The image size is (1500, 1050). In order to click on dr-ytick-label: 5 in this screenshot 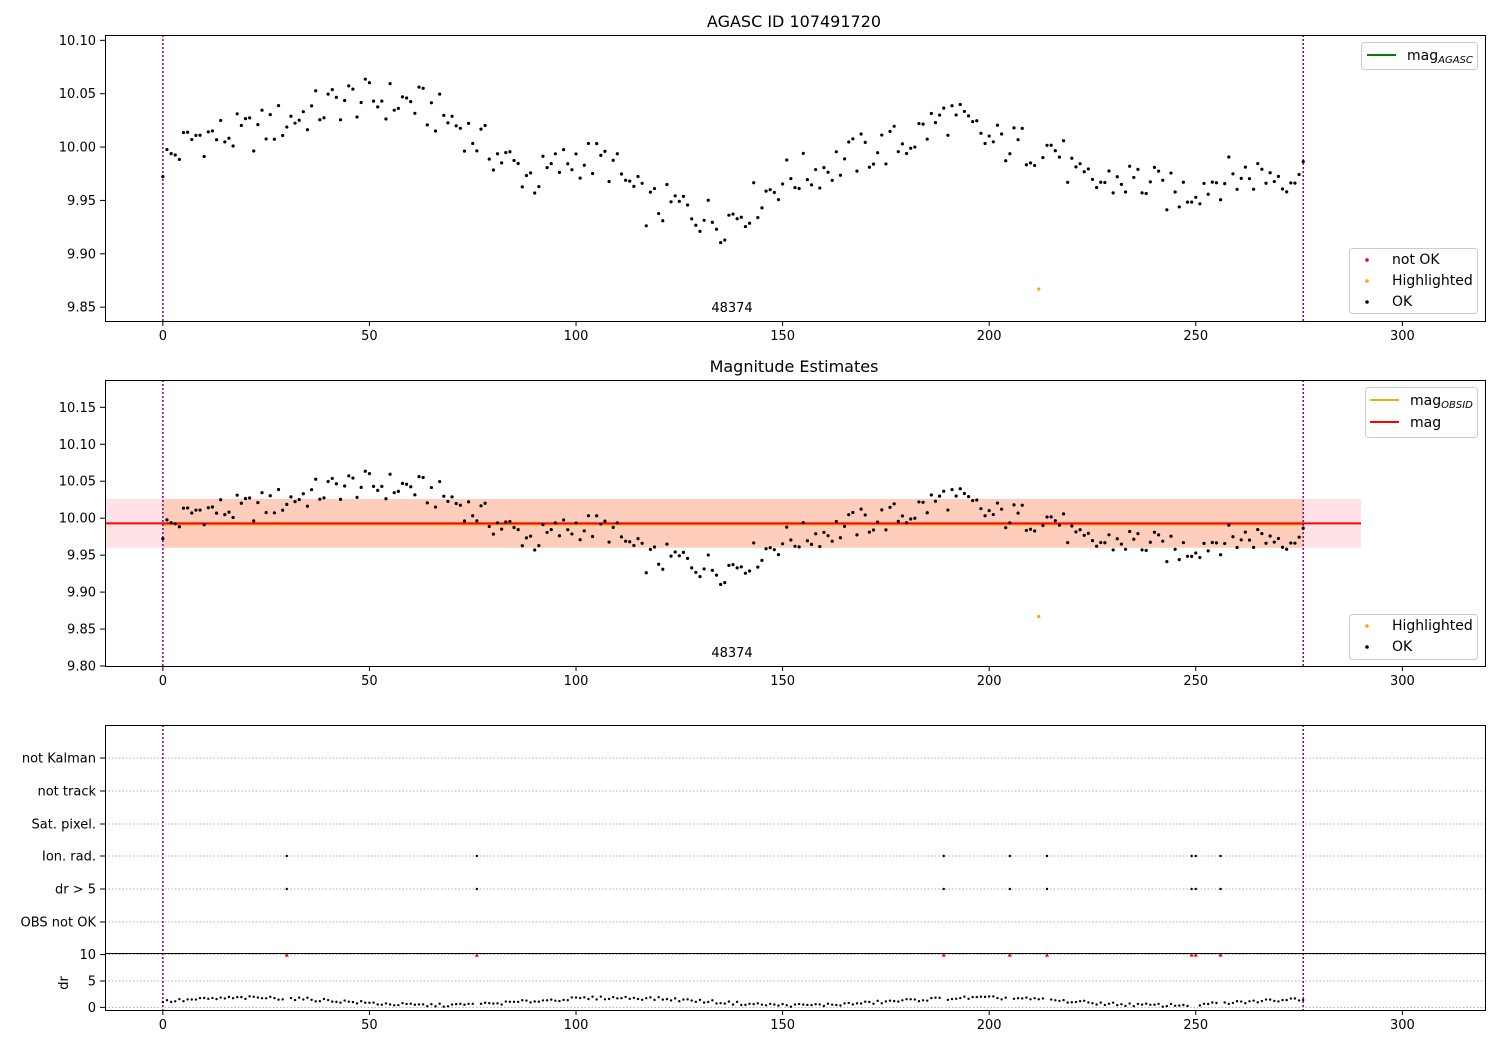, I will do `click(92, 981)`.